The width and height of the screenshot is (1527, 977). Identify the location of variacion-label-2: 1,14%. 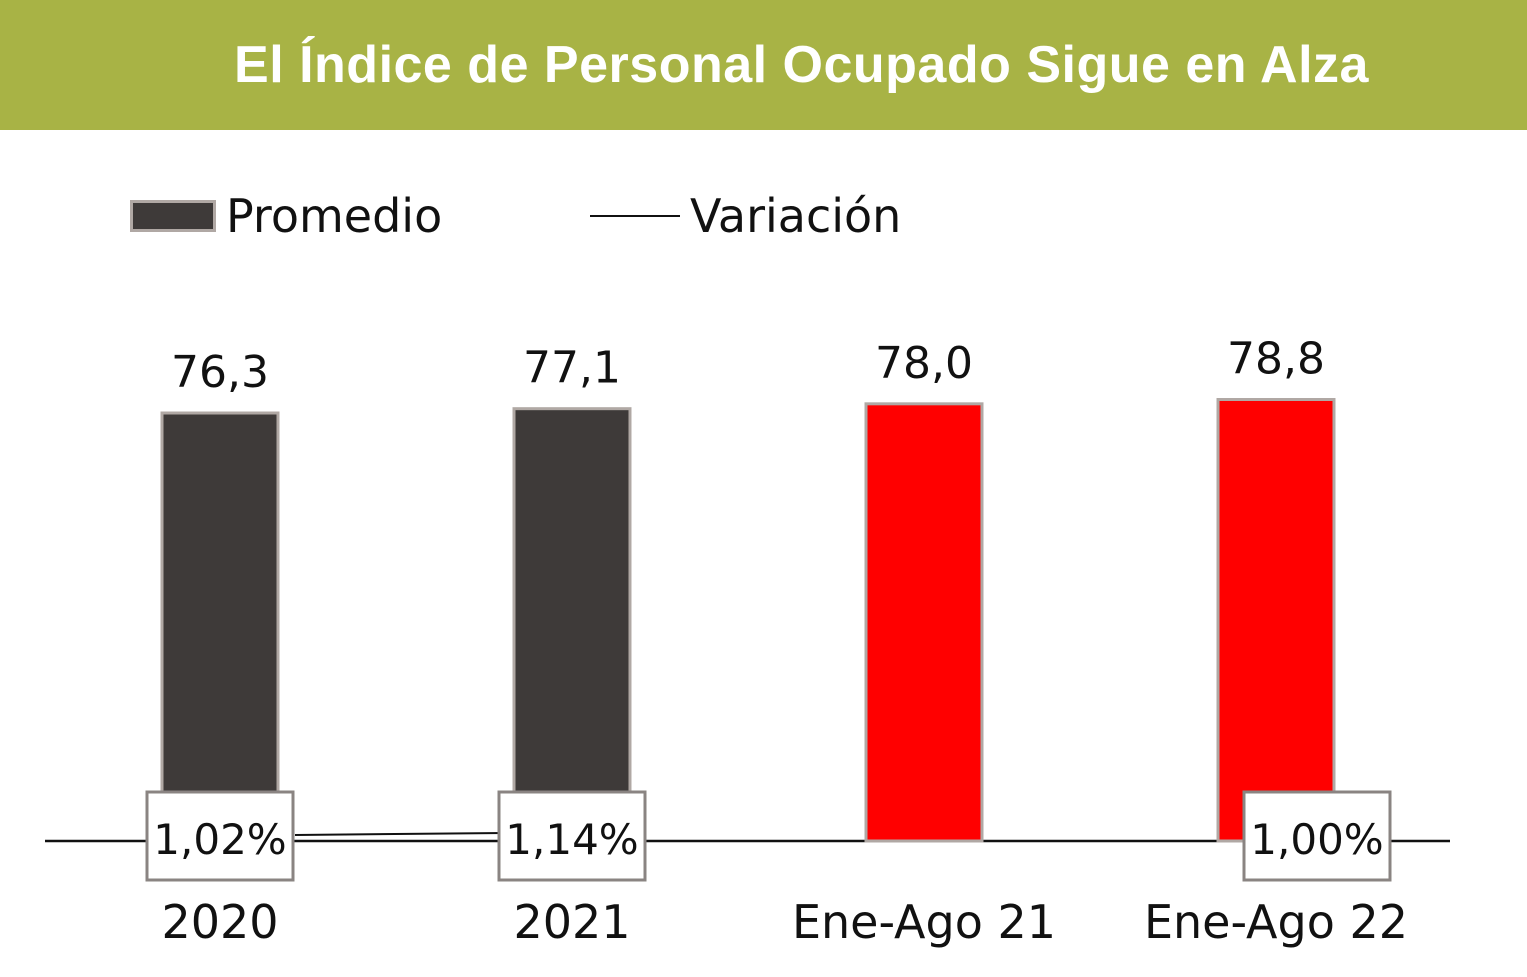
(571, 839).